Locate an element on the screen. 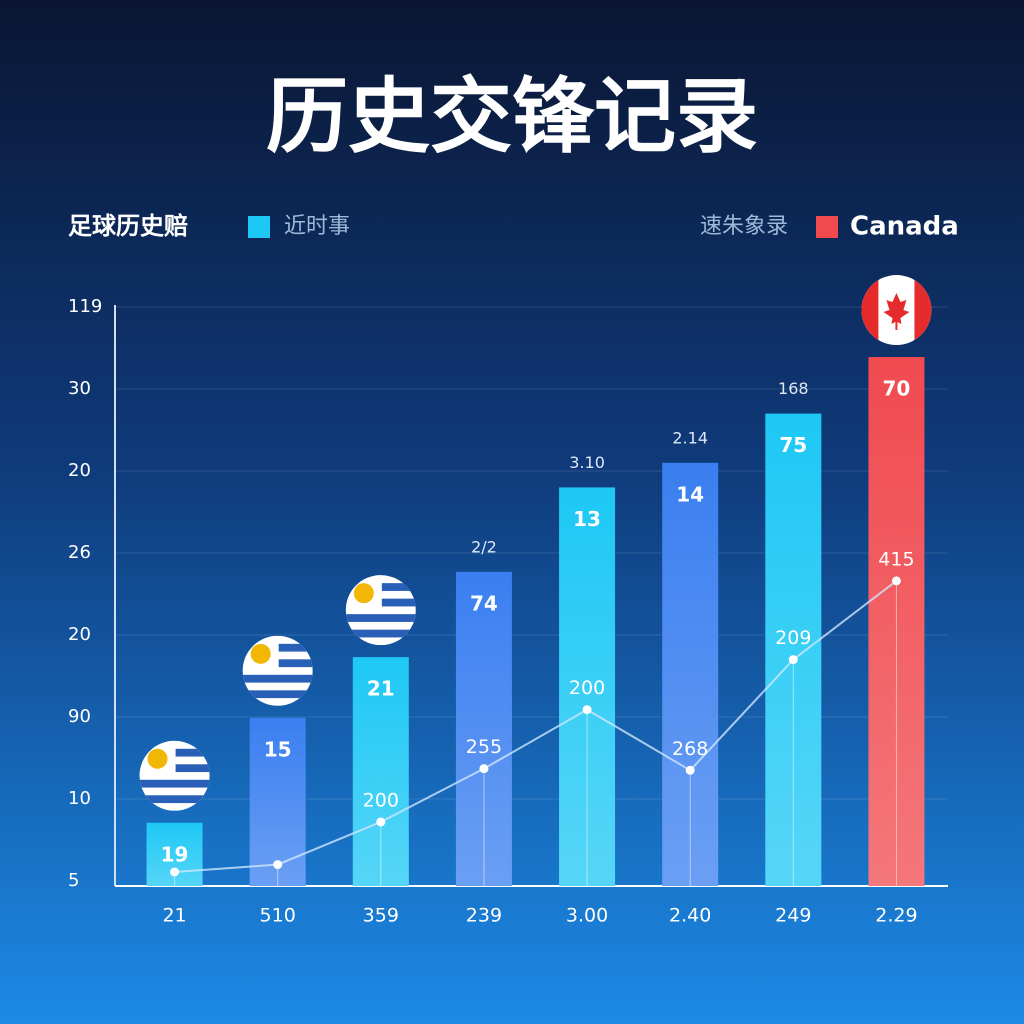  y-tick-label: 5 is located at coordinates (73, 880).